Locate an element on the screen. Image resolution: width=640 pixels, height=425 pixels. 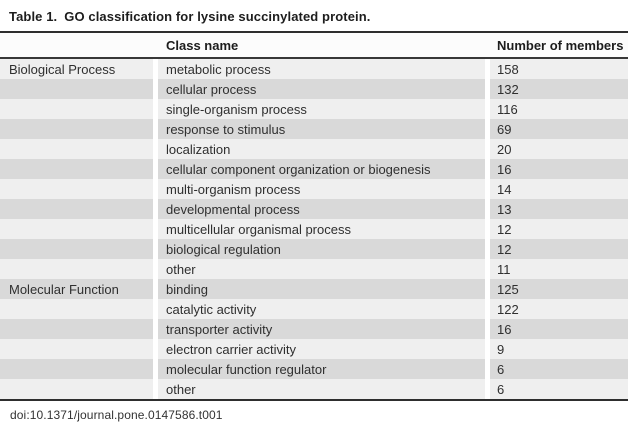
class-cell: molecular function regulator is located at coordinates (321, 369).